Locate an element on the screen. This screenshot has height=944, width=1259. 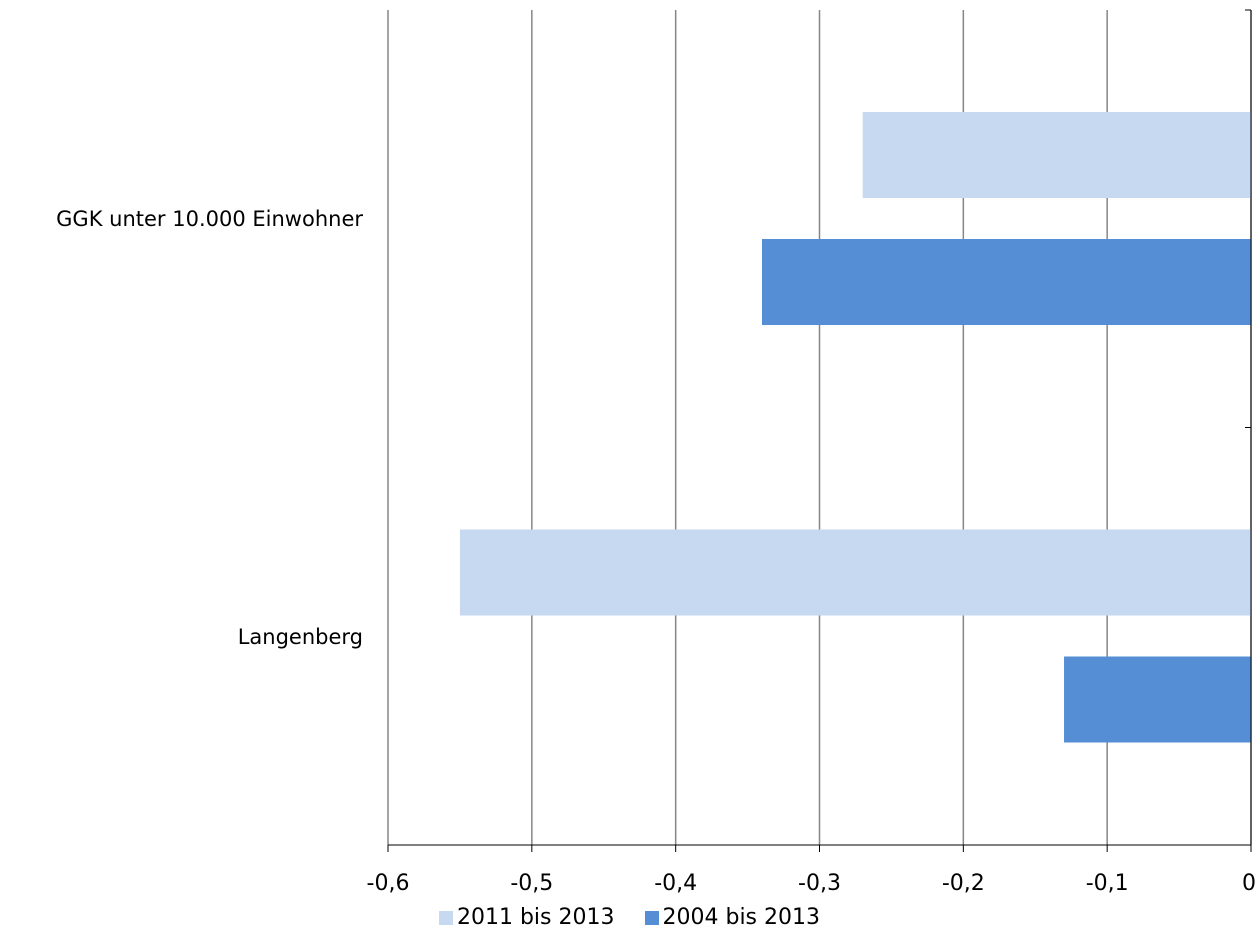
category-label-ggk: GGK unter 10.000 Einwohner is located at coordinates (209, 219).